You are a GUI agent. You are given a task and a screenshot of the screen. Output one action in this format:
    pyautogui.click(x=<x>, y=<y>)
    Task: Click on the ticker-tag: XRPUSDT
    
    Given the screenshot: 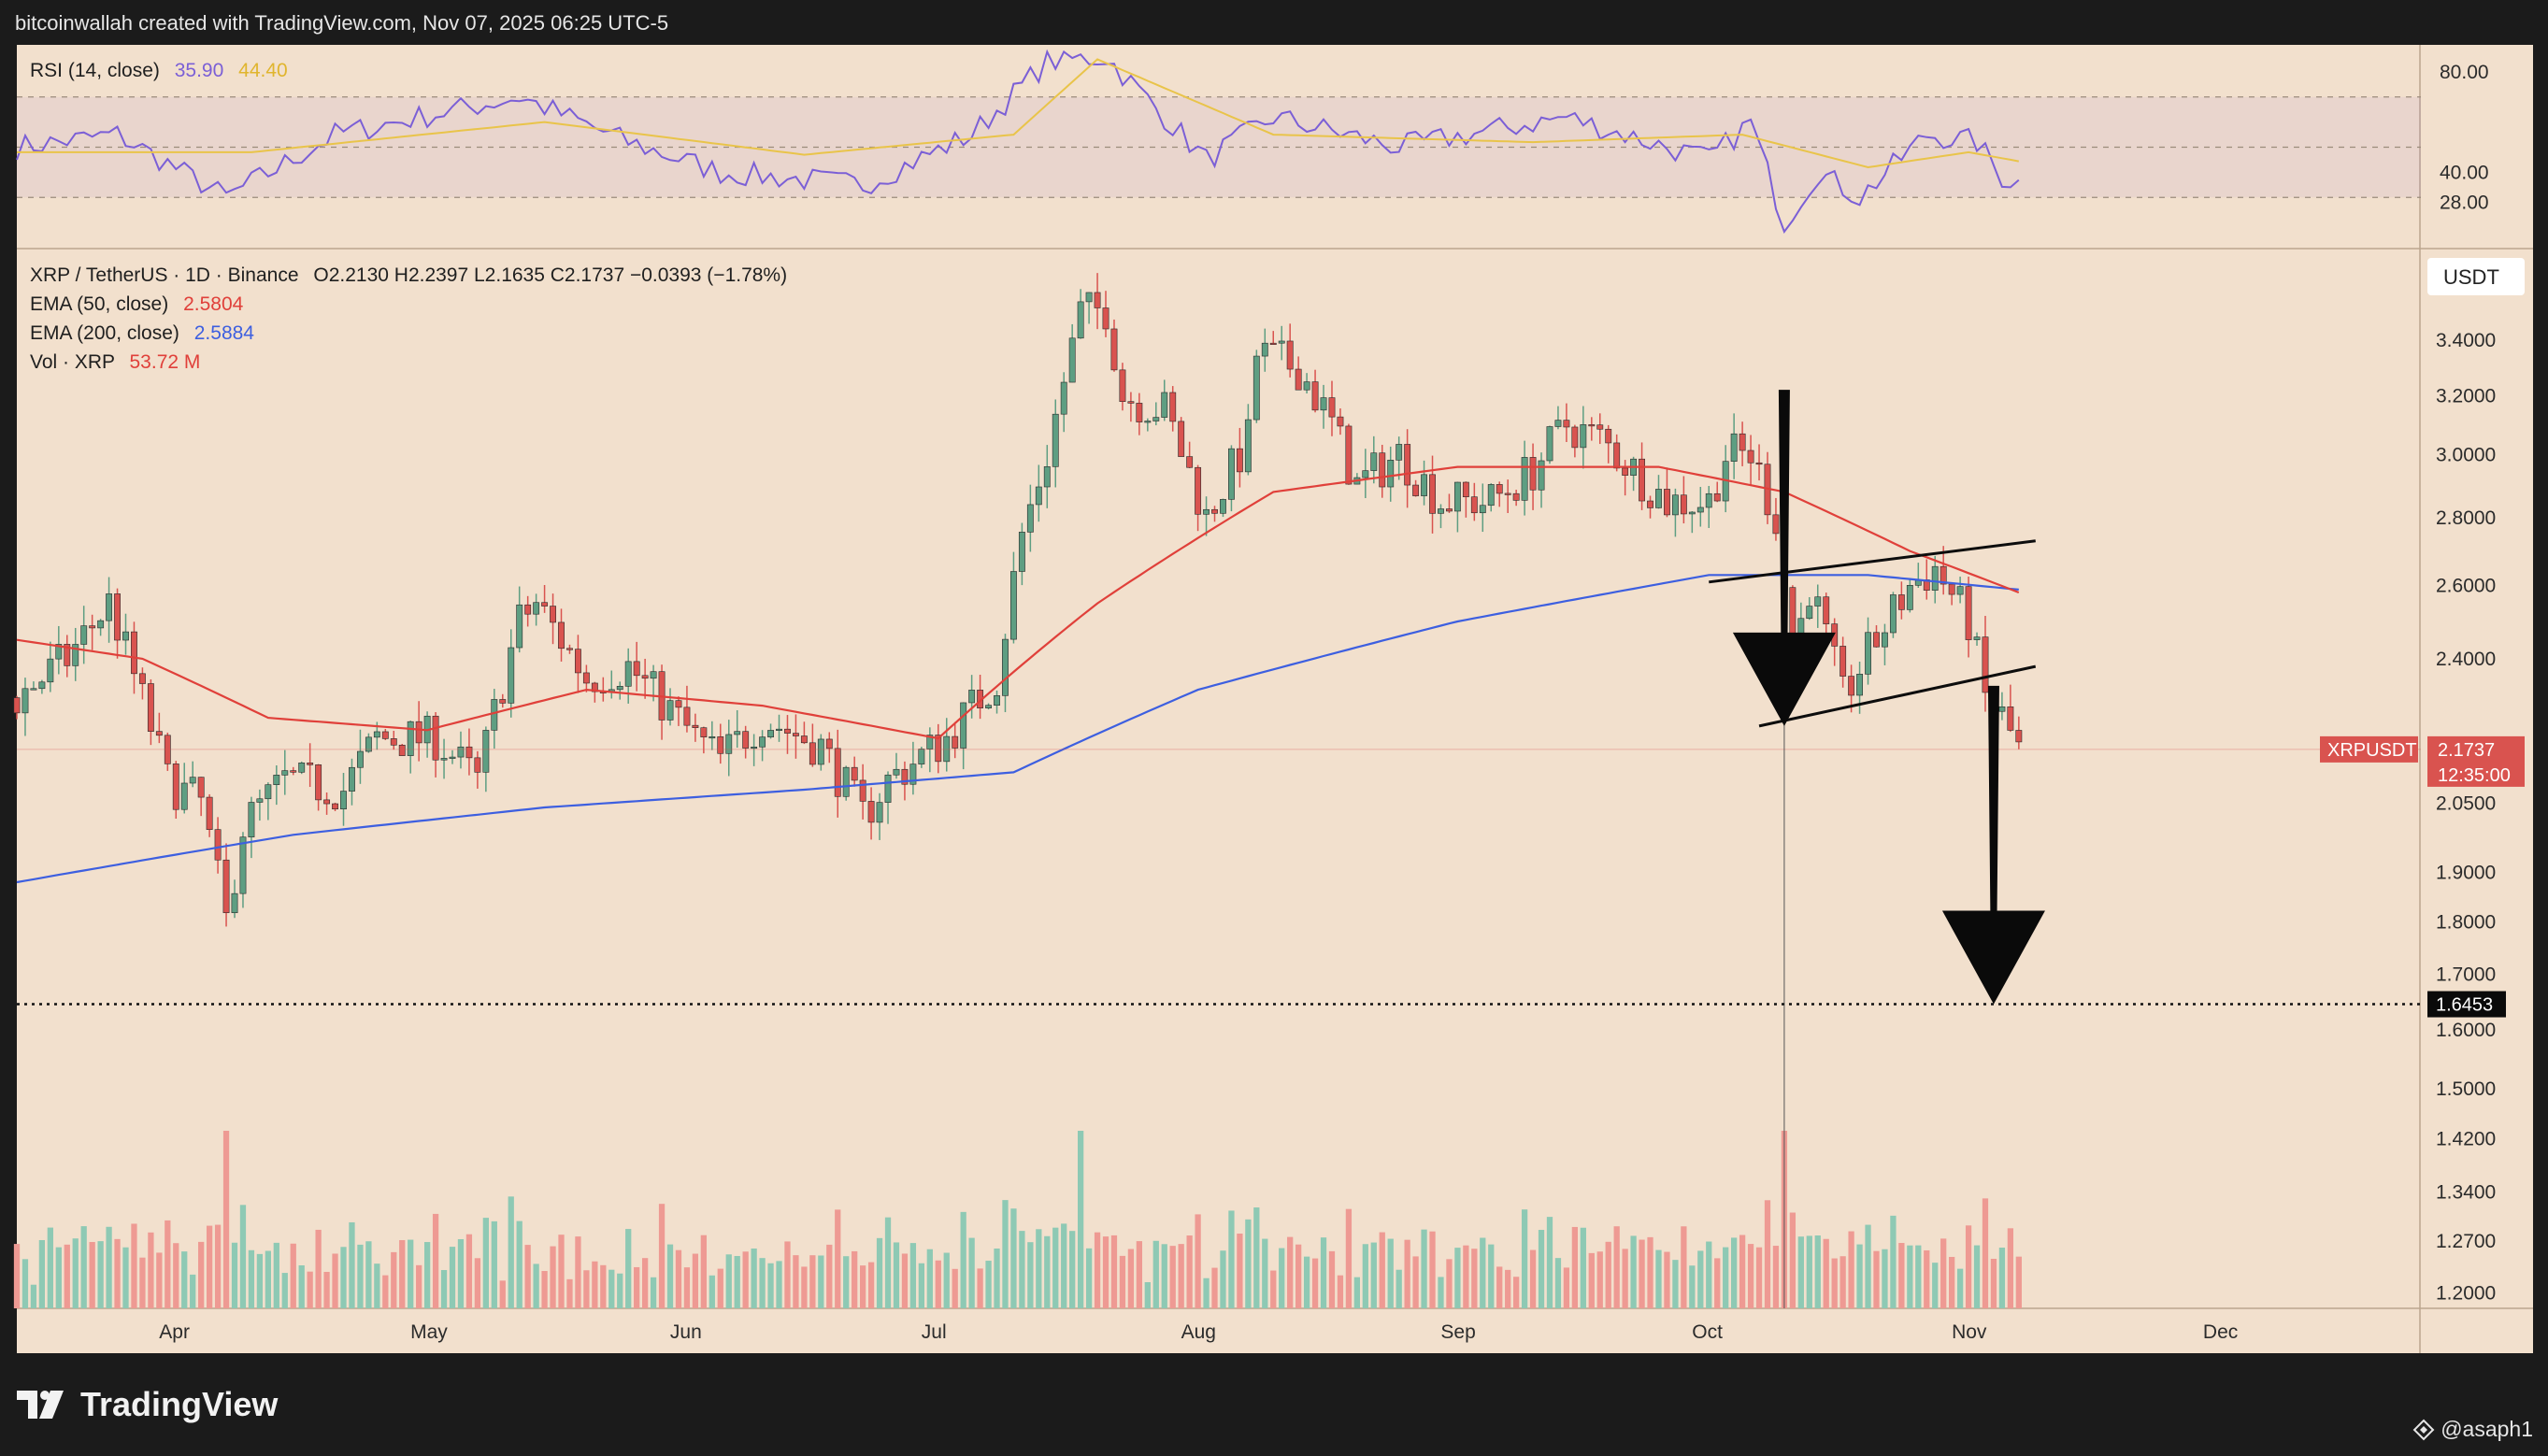 What is the action you would take?
    pyautogui.click(x=2372, y=750)
    